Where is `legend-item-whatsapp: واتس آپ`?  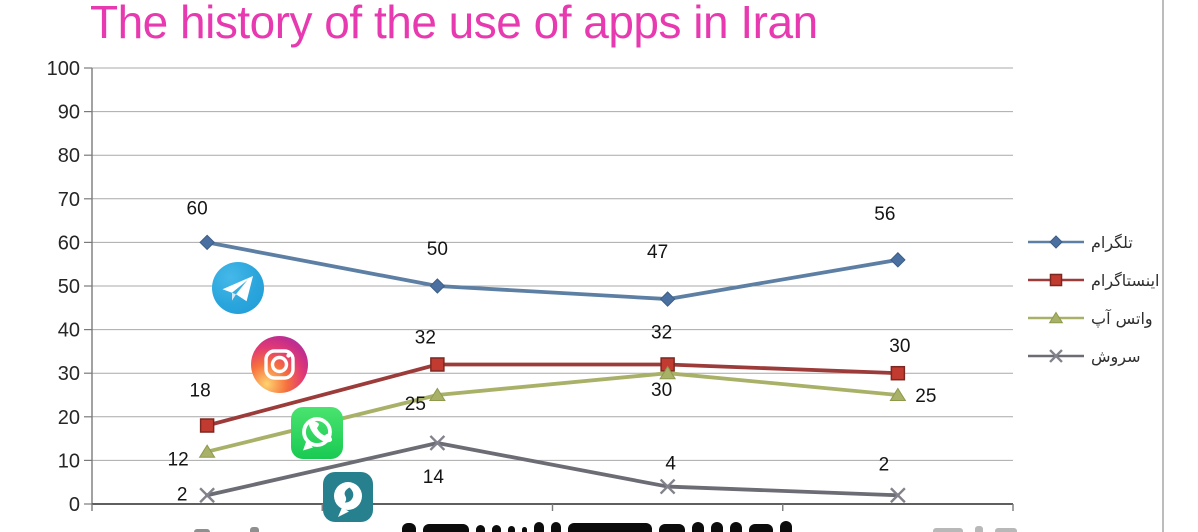
legend-item-whatsapp: واتس آپ is located at coordinates (1094, 318).